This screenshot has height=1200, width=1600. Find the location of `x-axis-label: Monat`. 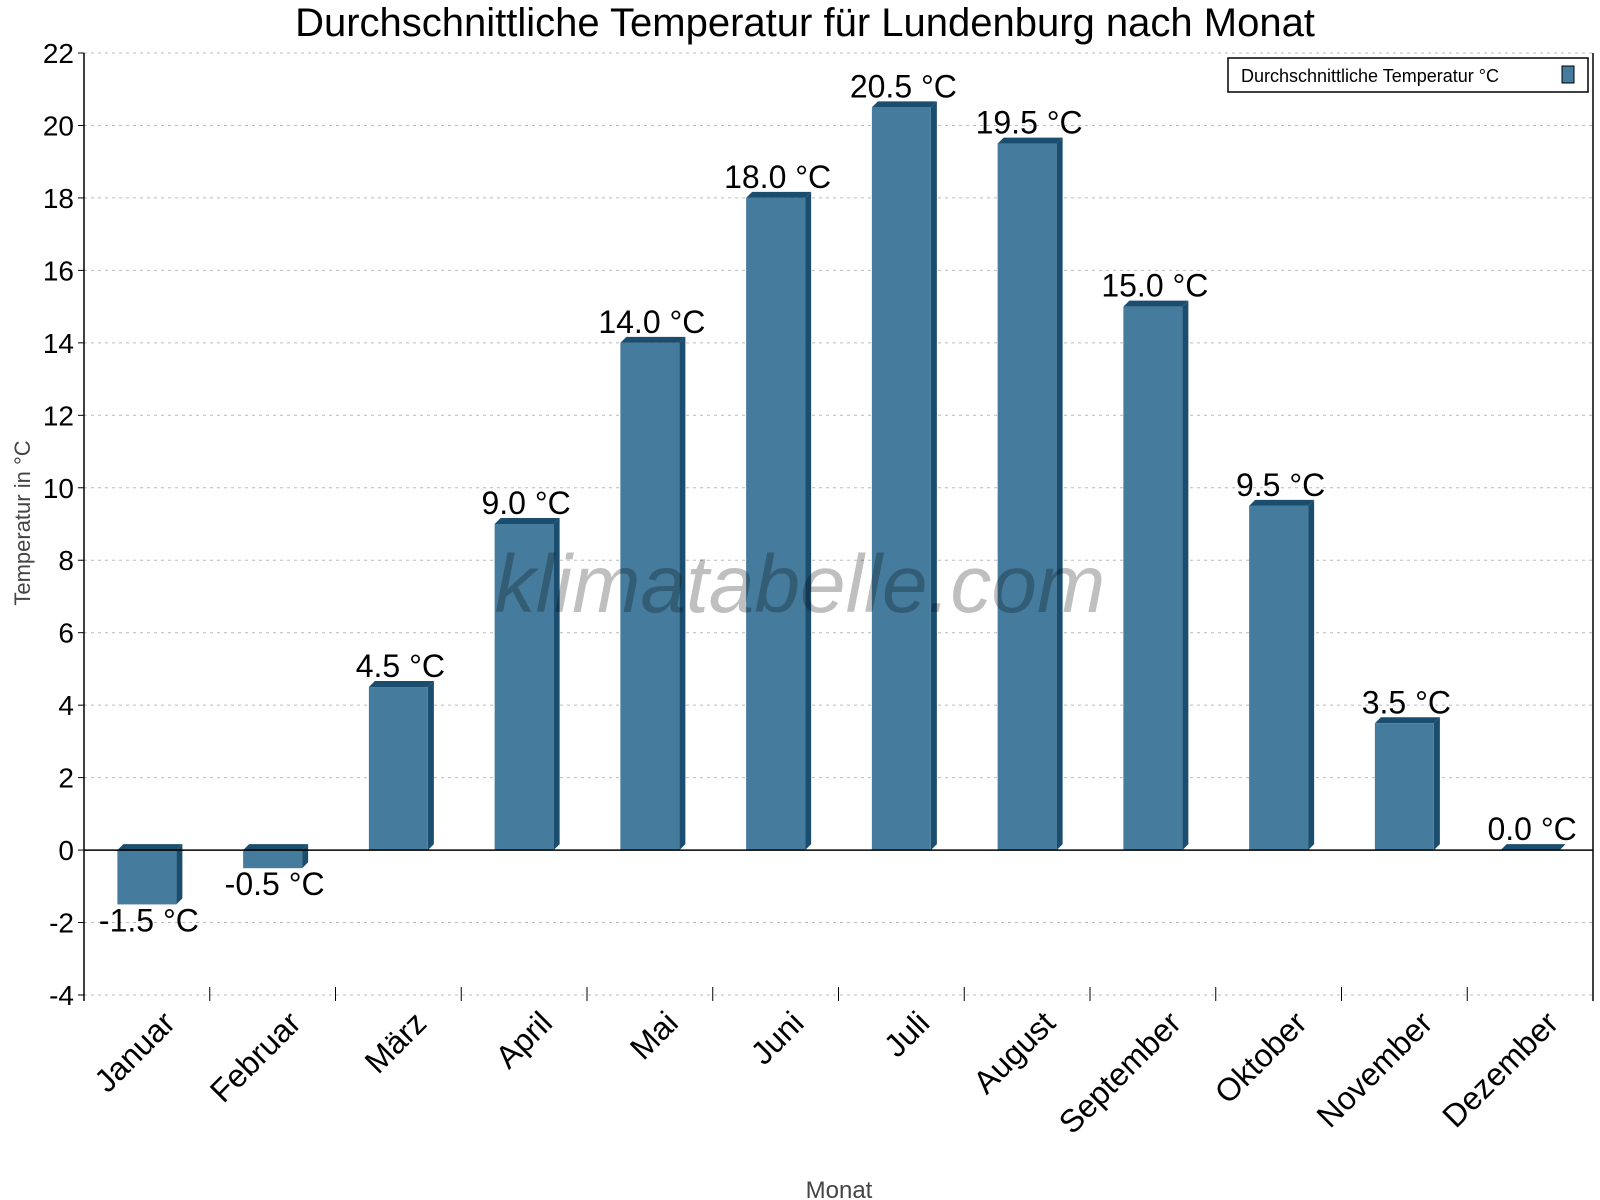

x-axis-label: Monat is located at coordinates (839, 1188).